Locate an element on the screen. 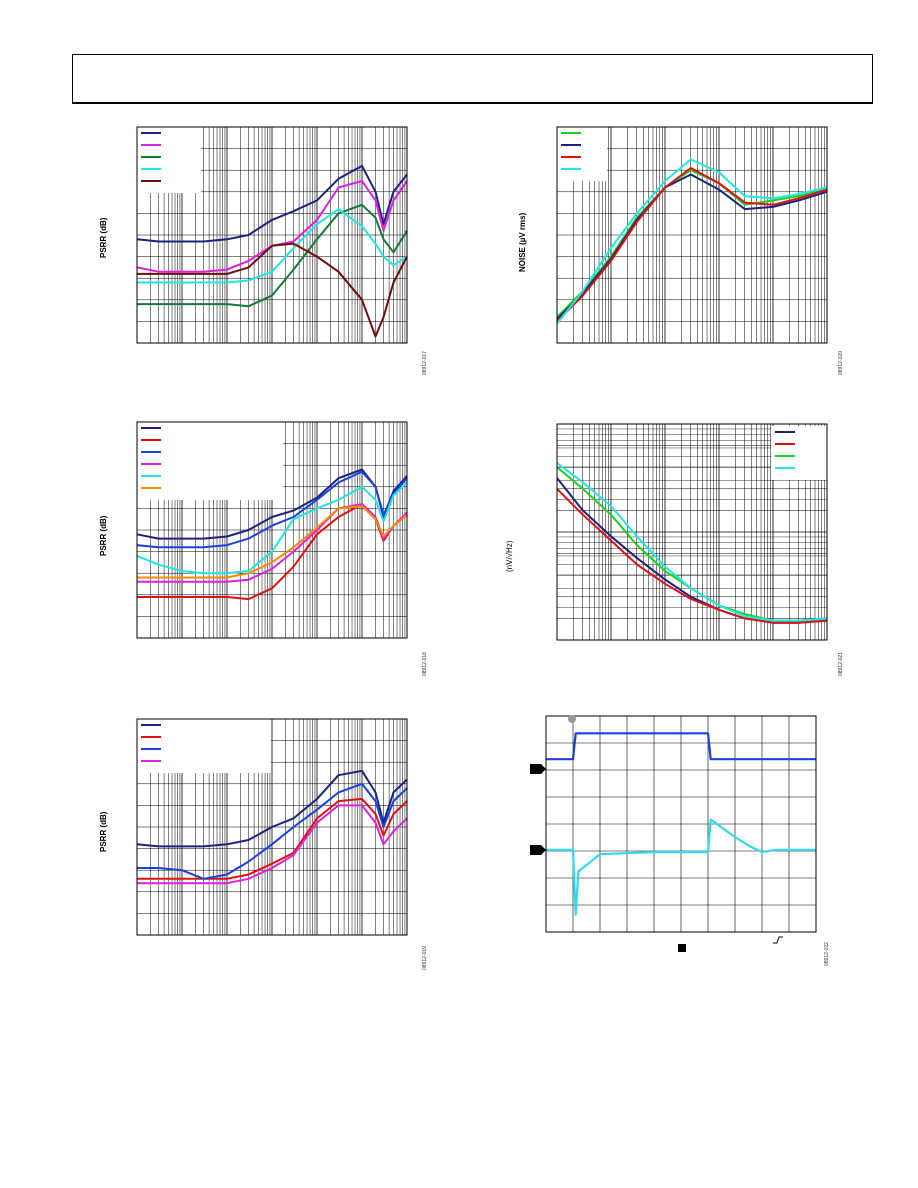 Image resolution: width=918 pixels, height=1188 pixels. chart-psrr-2-plot is located at coordinates (272, 530).